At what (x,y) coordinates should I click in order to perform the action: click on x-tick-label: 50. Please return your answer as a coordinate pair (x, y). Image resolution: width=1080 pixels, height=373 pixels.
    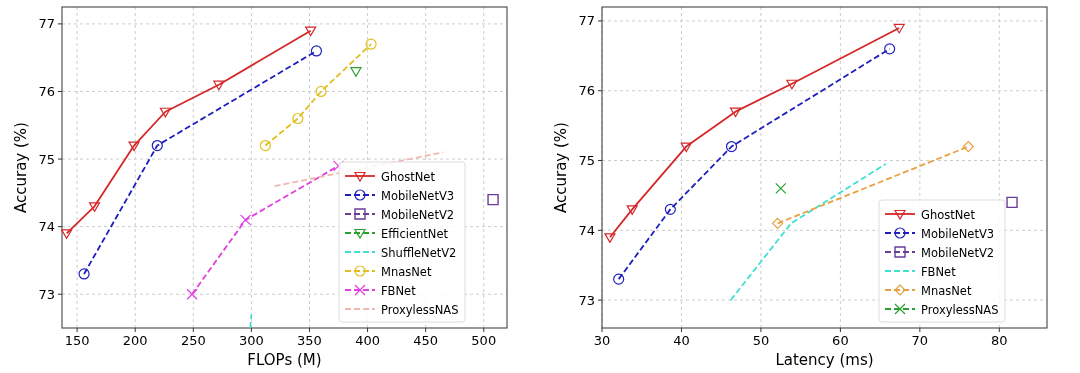
    Looking at the image, I should click on (761, 340).